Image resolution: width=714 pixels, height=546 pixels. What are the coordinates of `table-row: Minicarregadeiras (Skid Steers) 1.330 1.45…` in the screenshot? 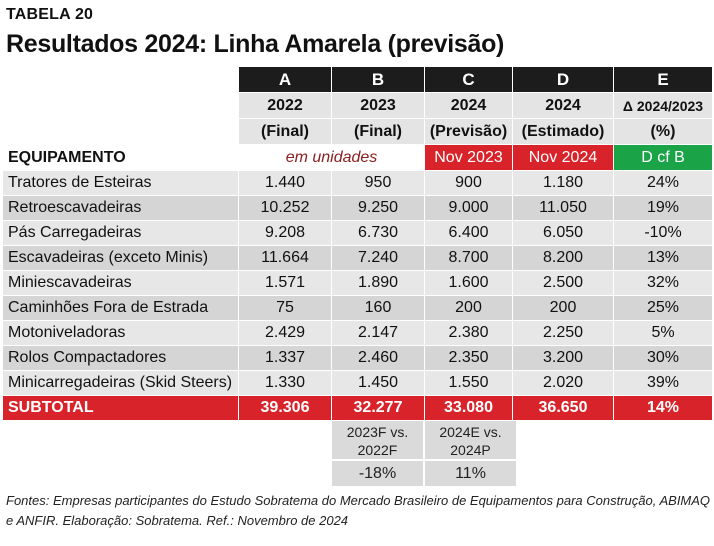 It's located at (357, 383).